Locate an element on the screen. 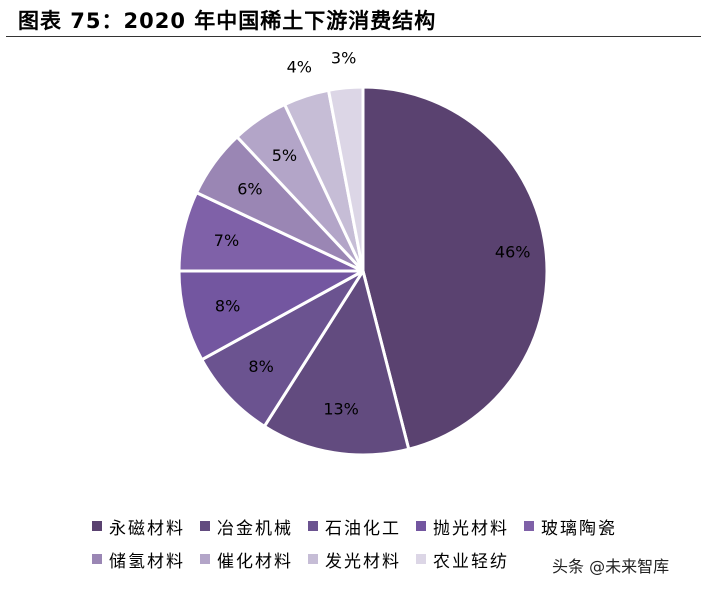 Image resolution: width=701 pixels, height=591 pixels. legend-item-9: 农业轻纺 is located at coordinates (462, 559).